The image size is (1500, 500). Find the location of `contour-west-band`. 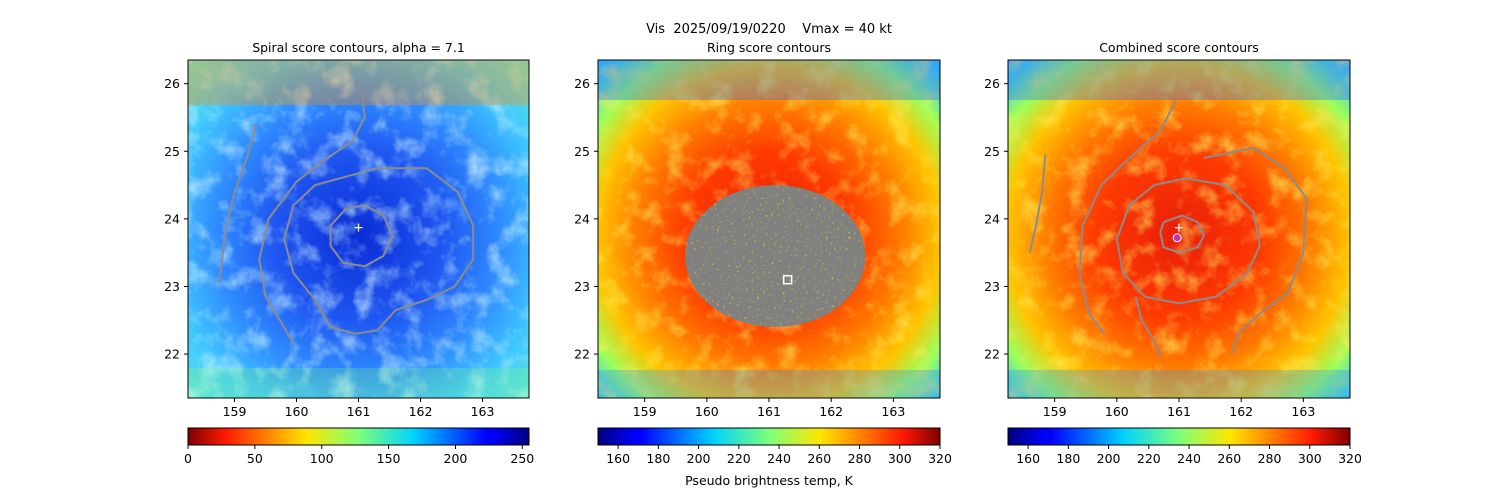

contour-west-band is located at coordinates (1037, 203).